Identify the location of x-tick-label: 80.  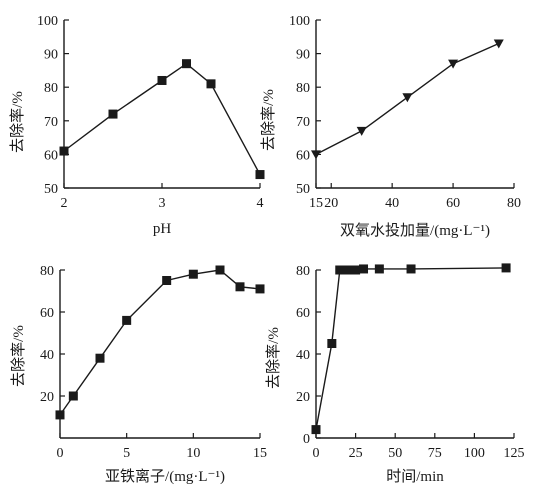
(514, 203).